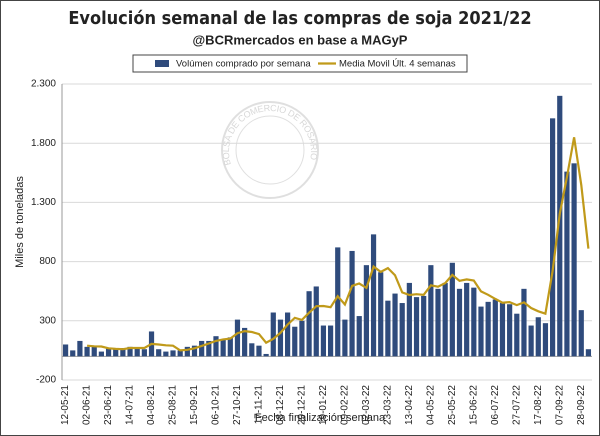 Image resolution: width=600 pixels, height=436 pixels. What do you see at coordinates (323, 405) in the screenshot?
I see `x-tick-label: 19-01-22` at bounding box center [323, 405].